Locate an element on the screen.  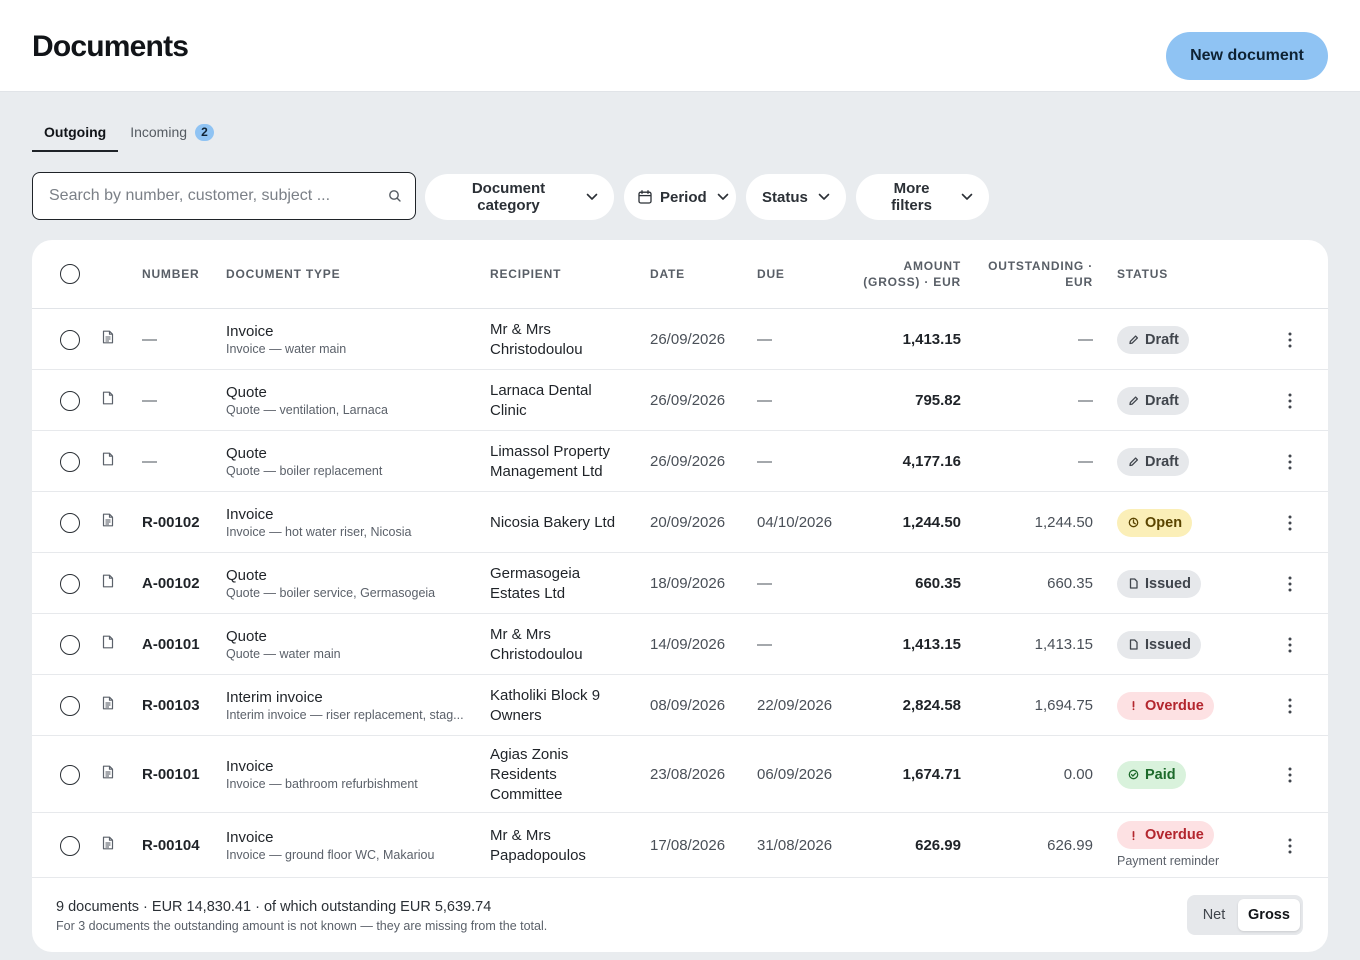
document-number: A-00101 is located at coordinates (171, 644).